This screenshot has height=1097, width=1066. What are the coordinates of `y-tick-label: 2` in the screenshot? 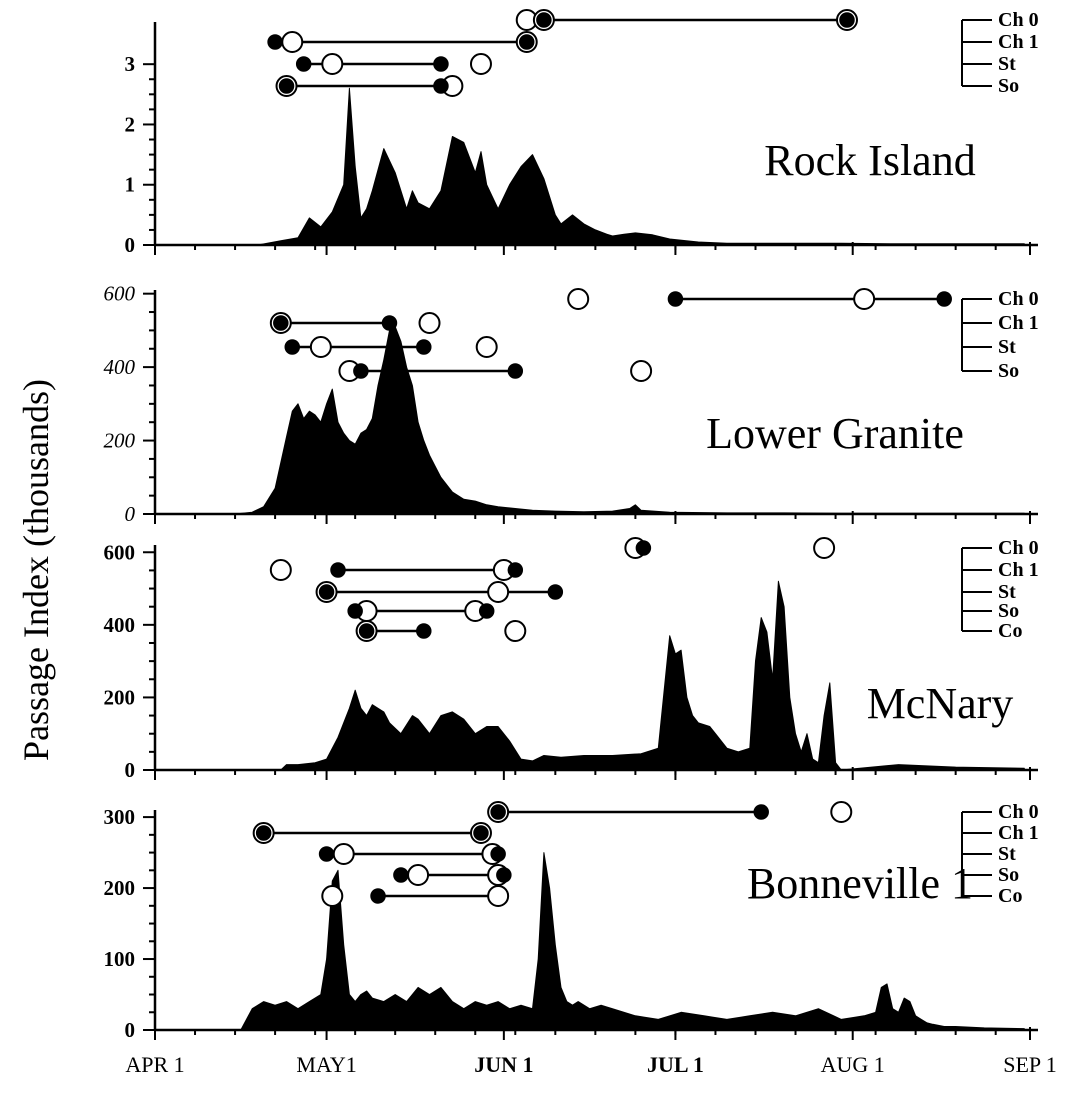 It's located at (130, 124).